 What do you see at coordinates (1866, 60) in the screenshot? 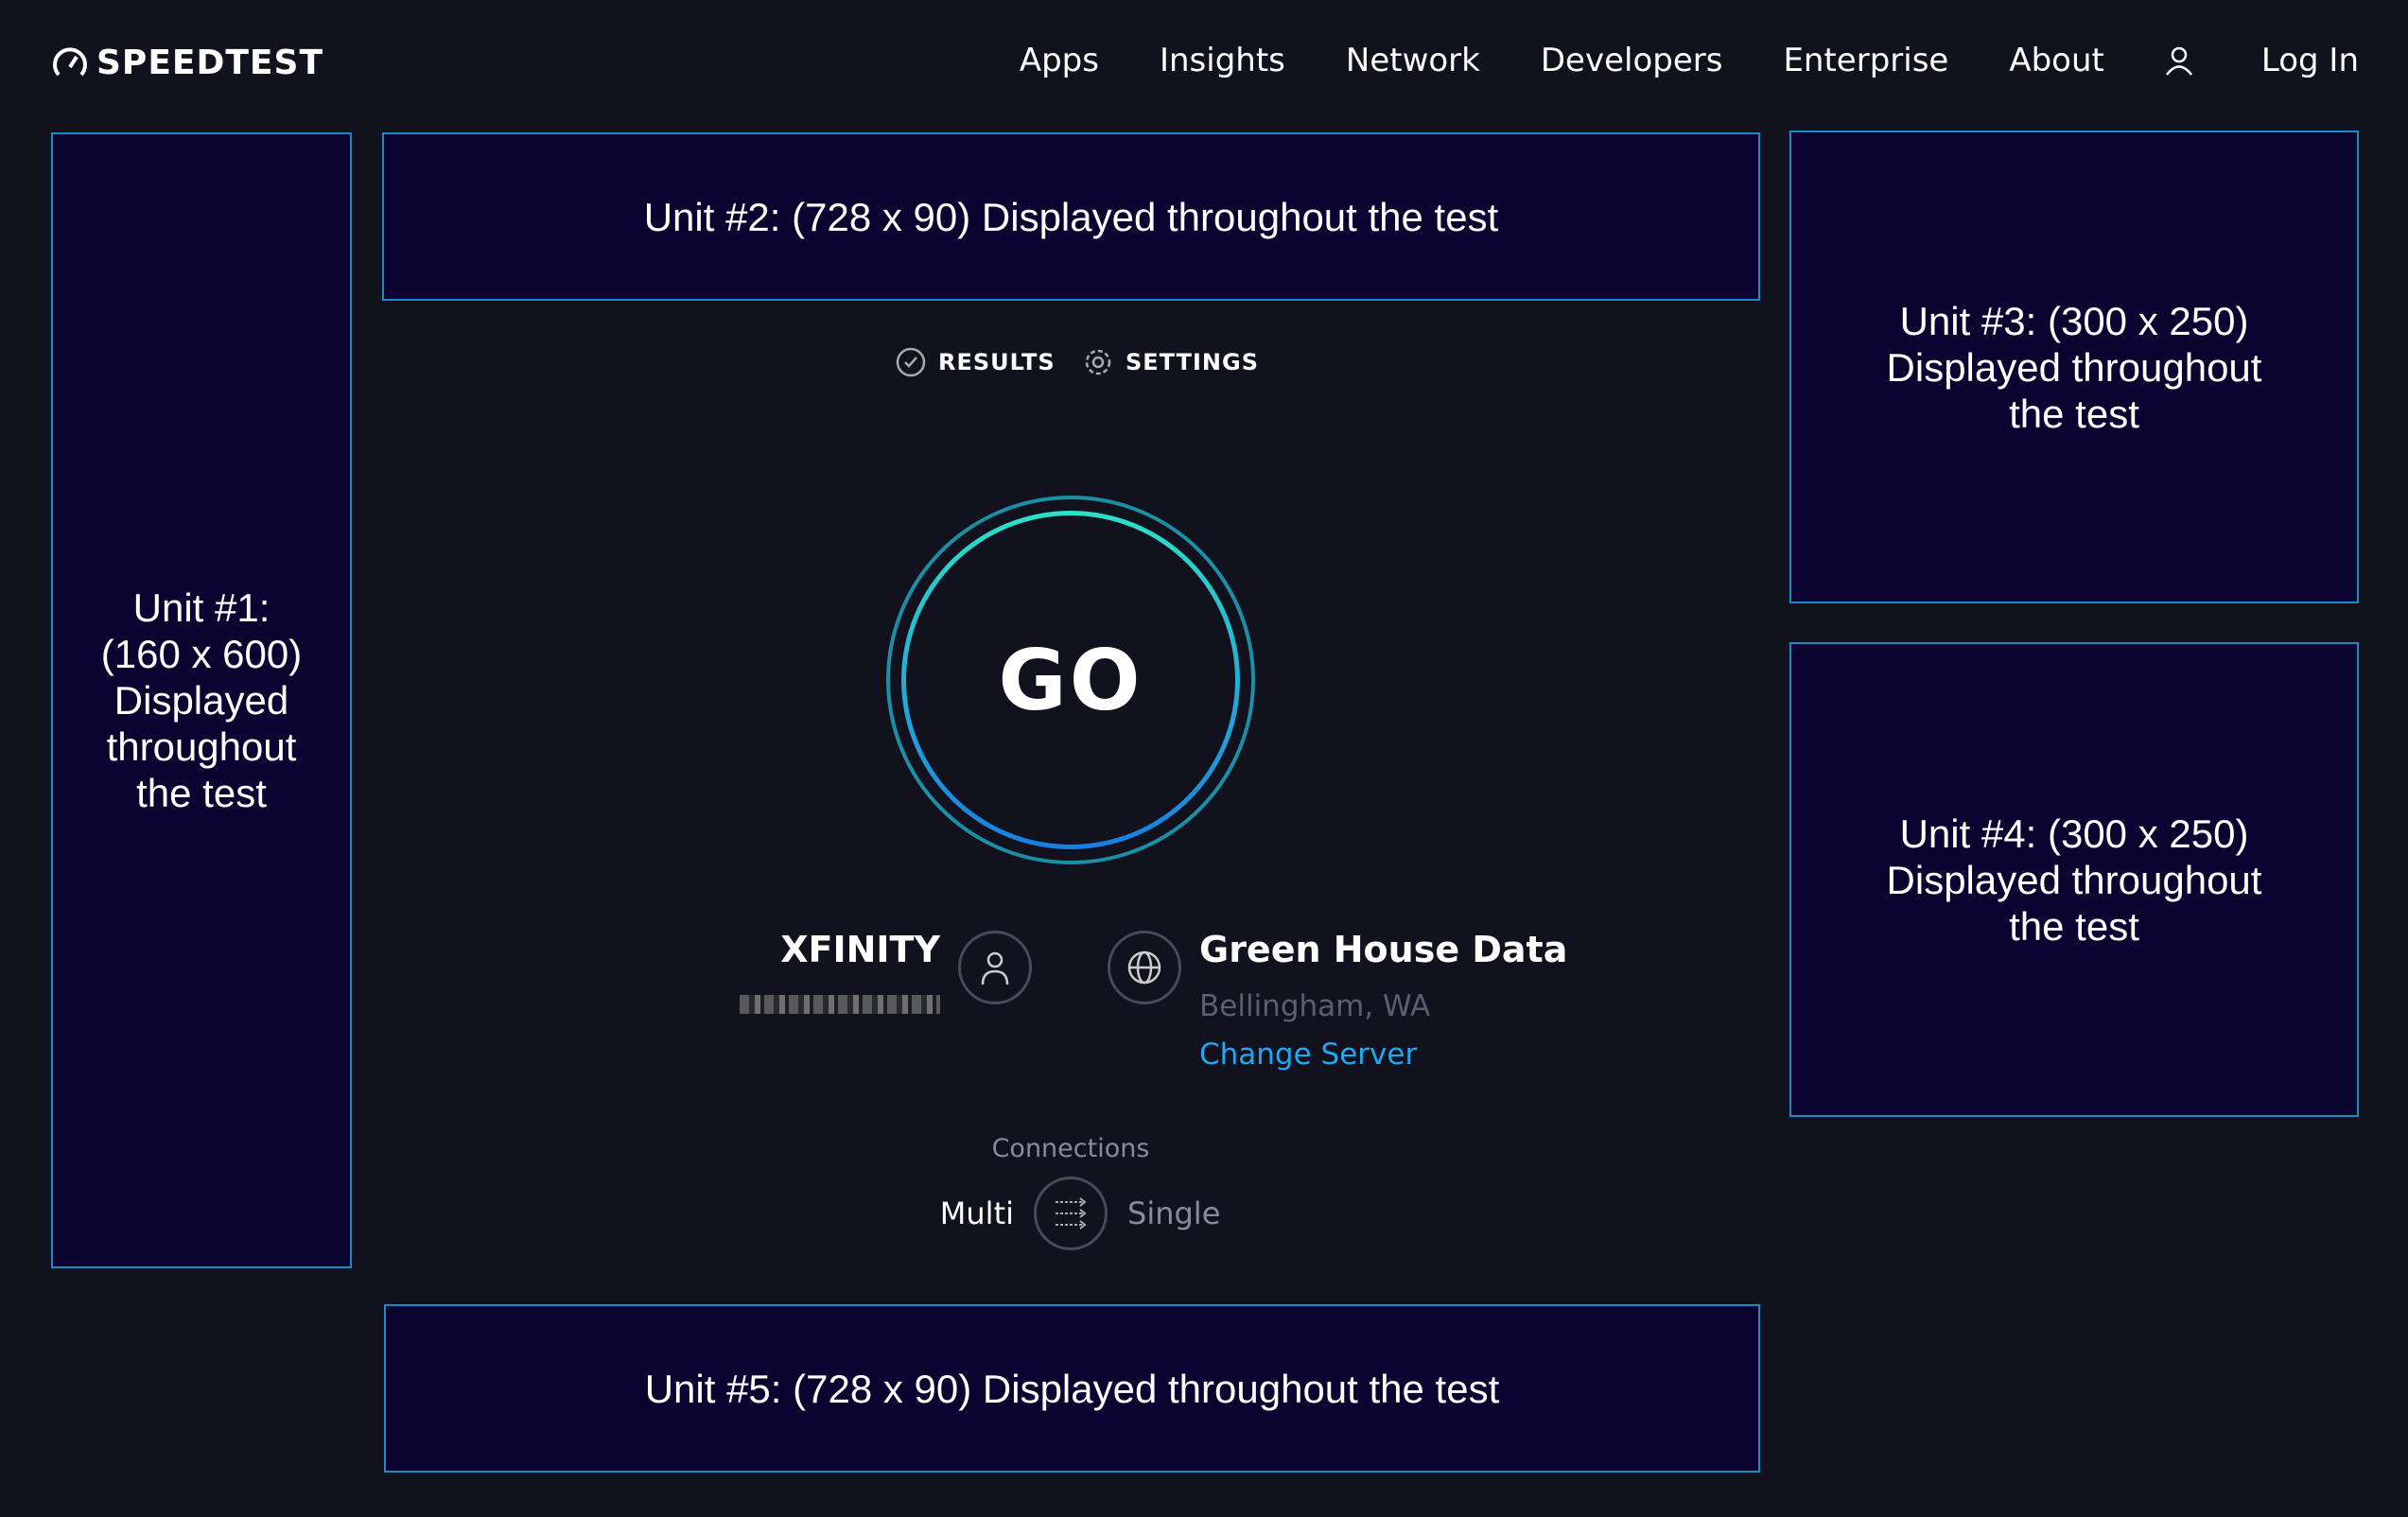
I see `nav-enterprise: Enterprise` at bounding box center [1866, 60].